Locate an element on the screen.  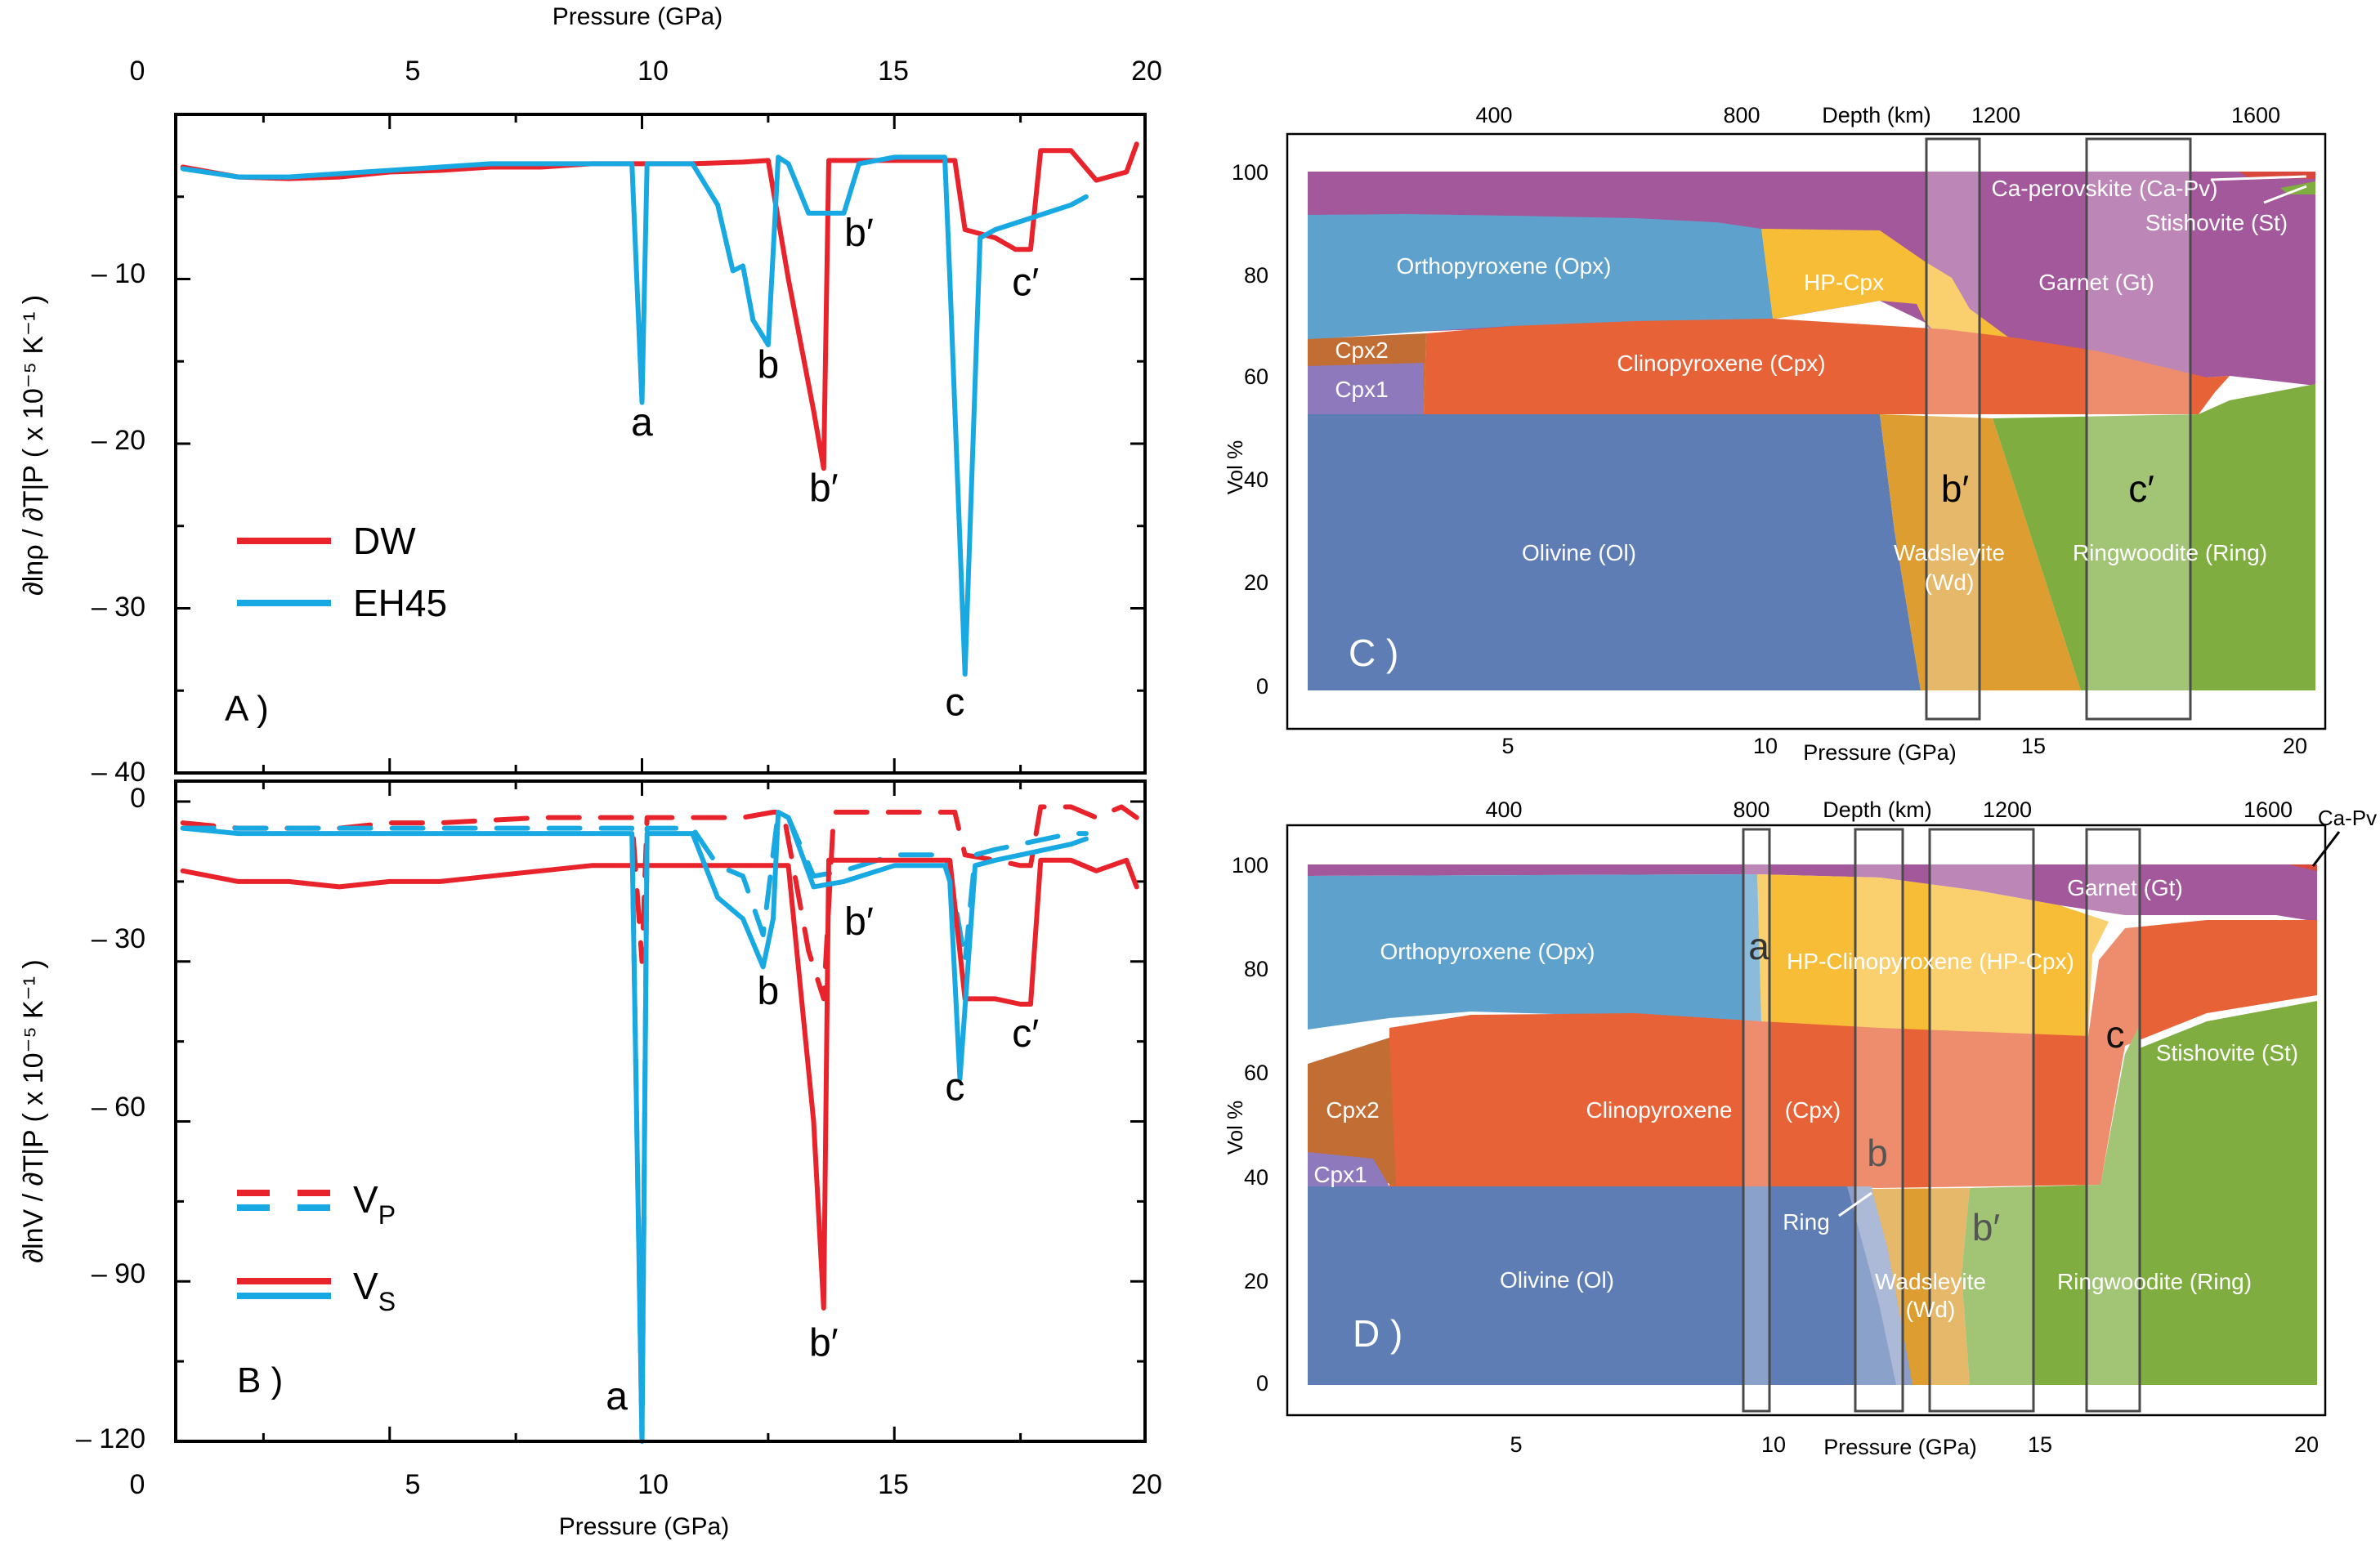
c-area-opx is located at coordinates (1540, 277).